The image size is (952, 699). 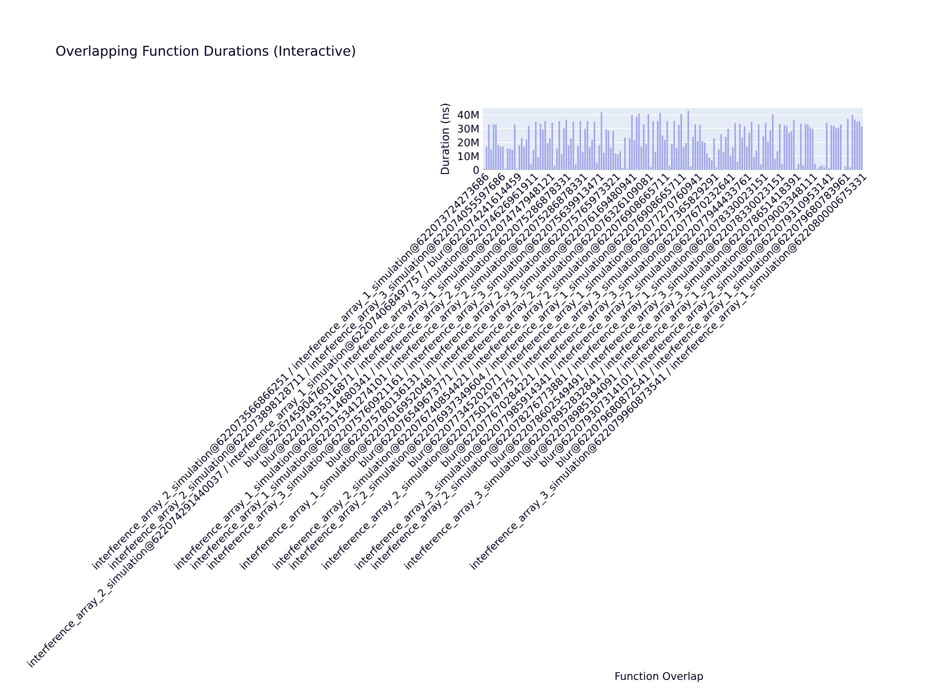 I want to click on text: Overlapping Function Durations (Interactive), so click(x=205, y=51).